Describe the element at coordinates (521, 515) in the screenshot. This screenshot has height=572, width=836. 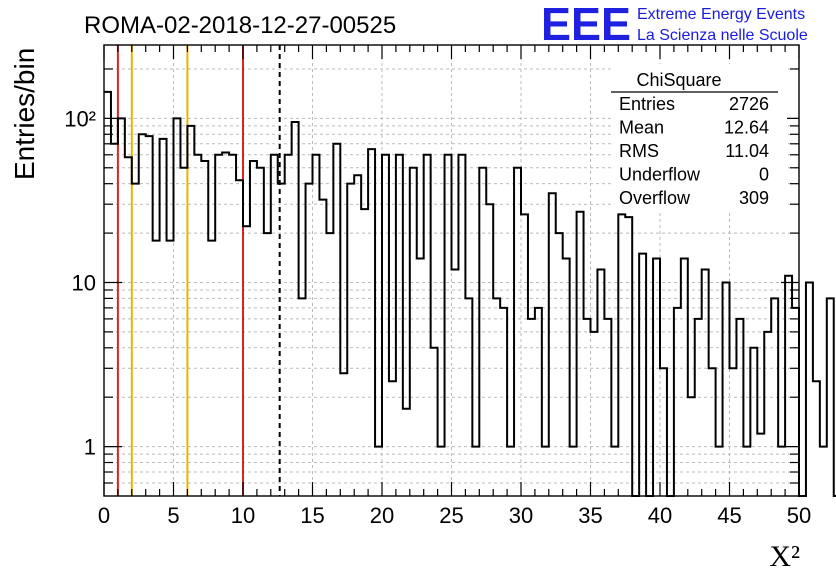
I see `x-tick-label: 30` at that location.